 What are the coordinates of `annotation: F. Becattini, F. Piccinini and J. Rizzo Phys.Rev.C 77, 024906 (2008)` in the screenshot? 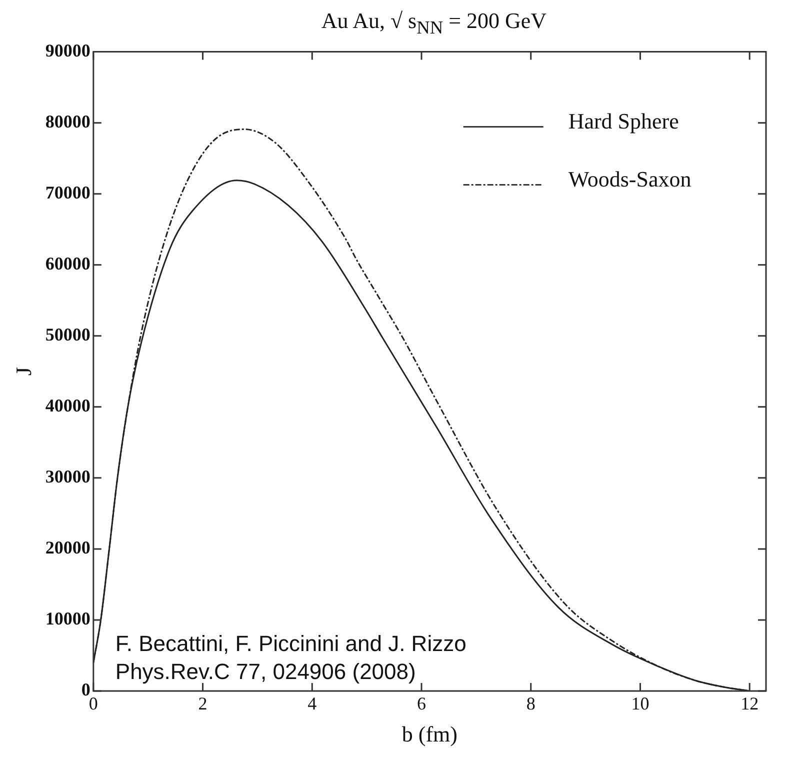 It's located at (290, 657).